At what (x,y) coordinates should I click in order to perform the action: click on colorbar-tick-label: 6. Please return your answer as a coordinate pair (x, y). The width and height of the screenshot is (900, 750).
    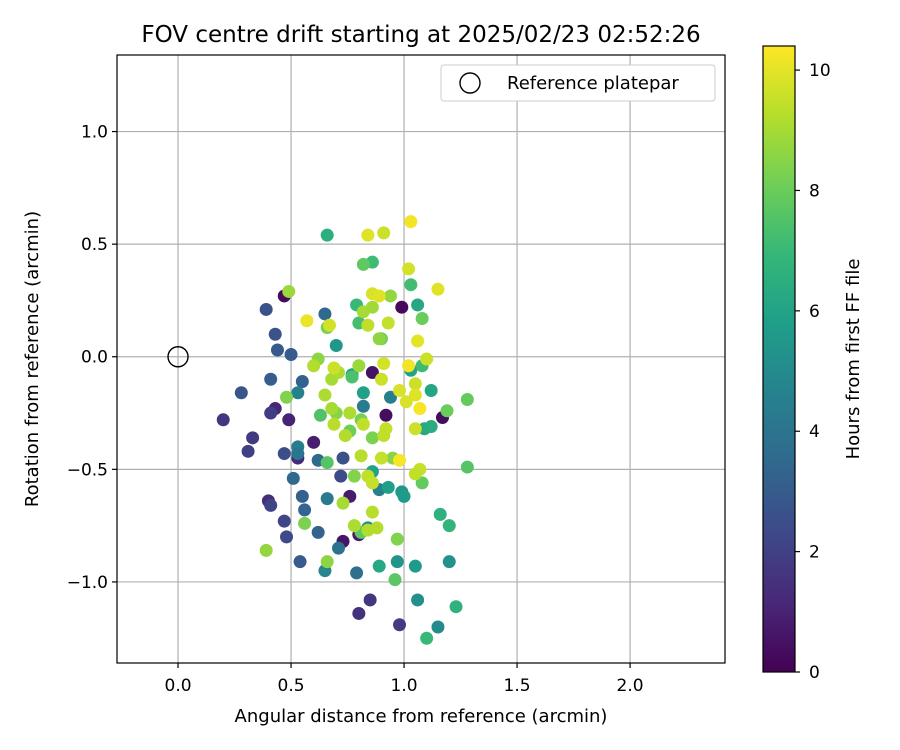
    Looking at the image, I should click on (814, 312).